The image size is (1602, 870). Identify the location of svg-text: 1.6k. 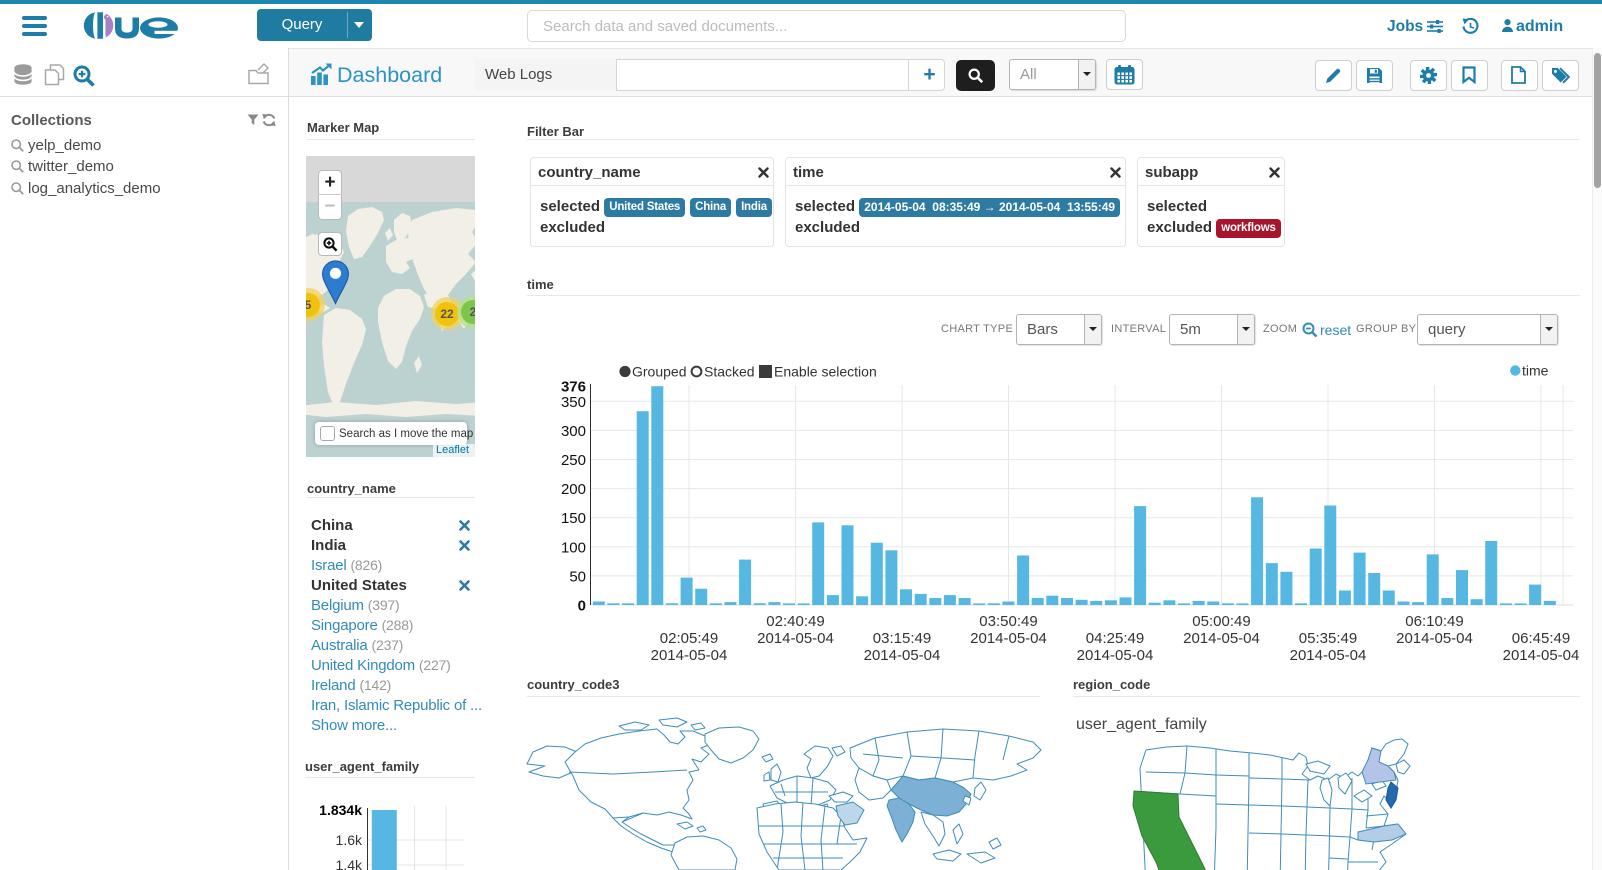
(349, 840).